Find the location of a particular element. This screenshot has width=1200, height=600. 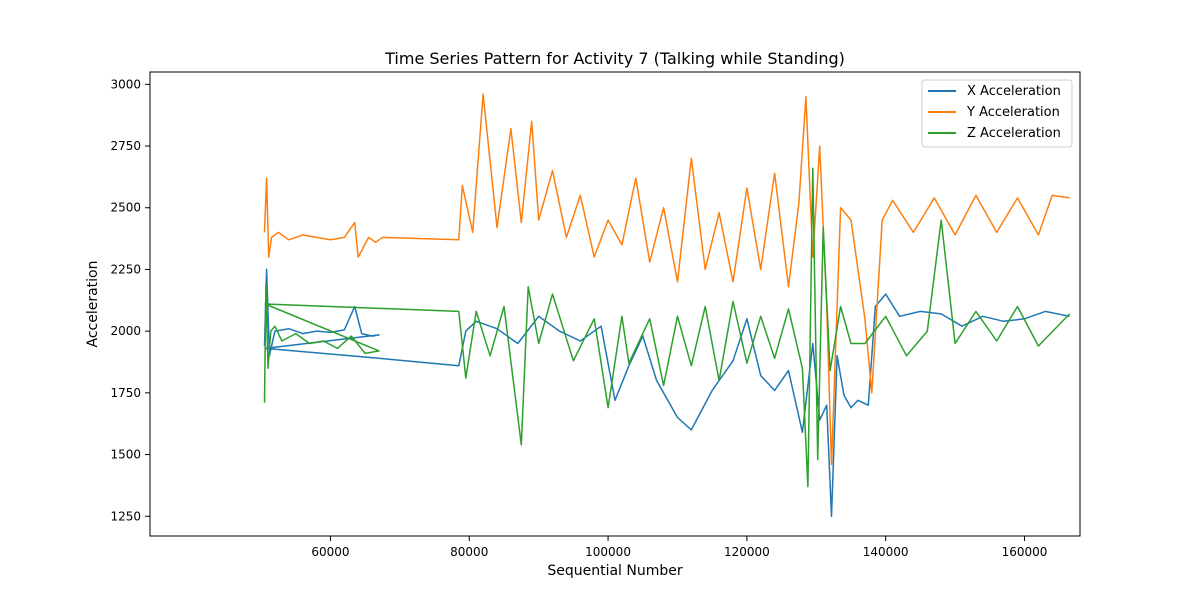

x-tick-label: 120000 is located at coordinates (747, 552).